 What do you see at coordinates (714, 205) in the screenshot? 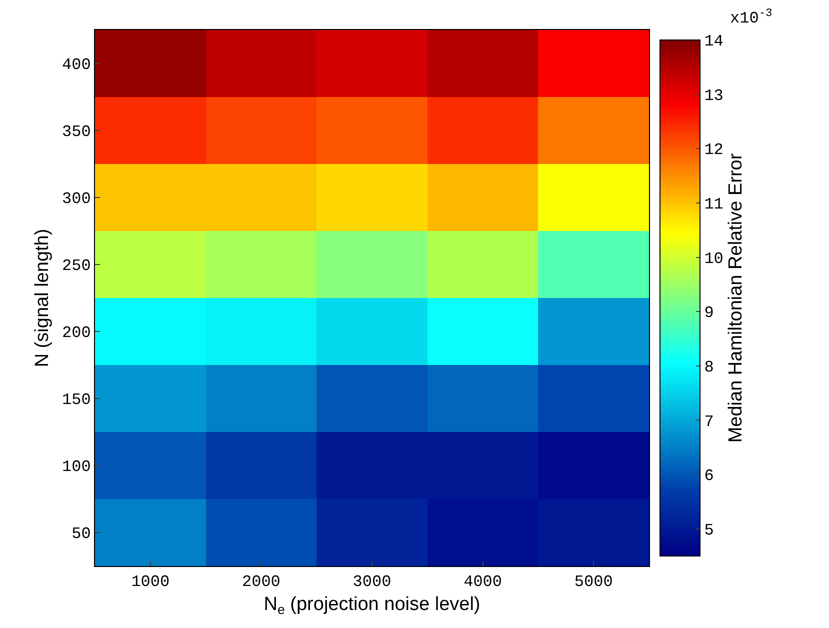
I see `color-bar-label: 11` at bounding box center [714, 205].